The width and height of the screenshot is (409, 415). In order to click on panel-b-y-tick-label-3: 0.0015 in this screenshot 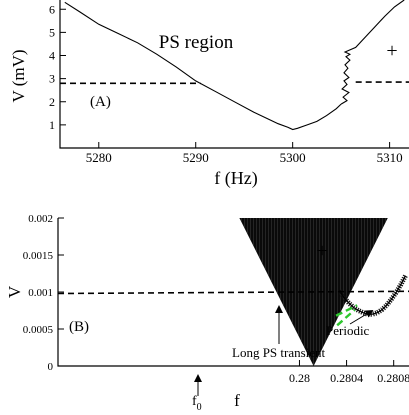, I will do `click(38, 256)`.